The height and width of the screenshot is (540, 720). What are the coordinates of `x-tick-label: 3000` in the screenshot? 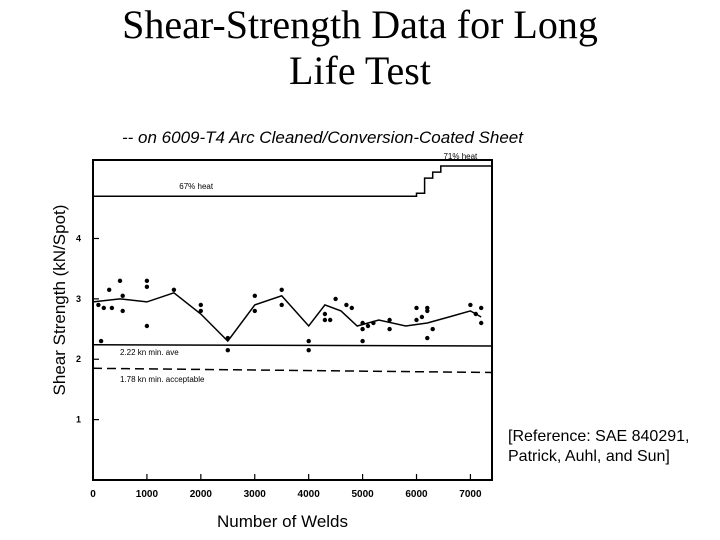 It's located at (255, 494).